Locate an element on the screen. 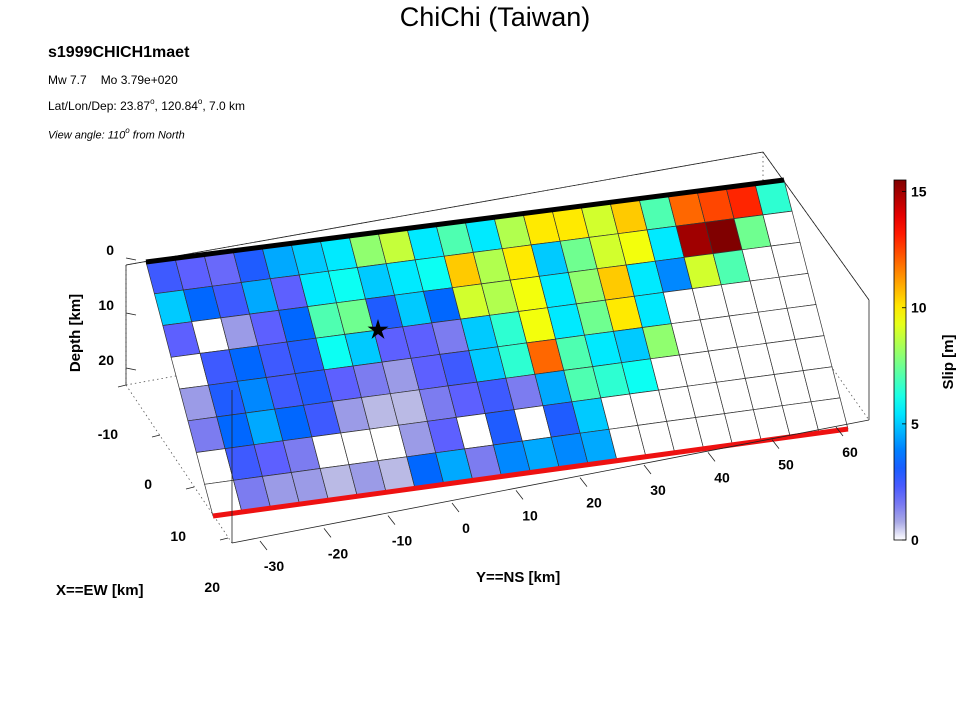 The width and height of the screenshot is (960, 720). ew-axis-label: X==EW [km] is located at coordinates (100, 590).